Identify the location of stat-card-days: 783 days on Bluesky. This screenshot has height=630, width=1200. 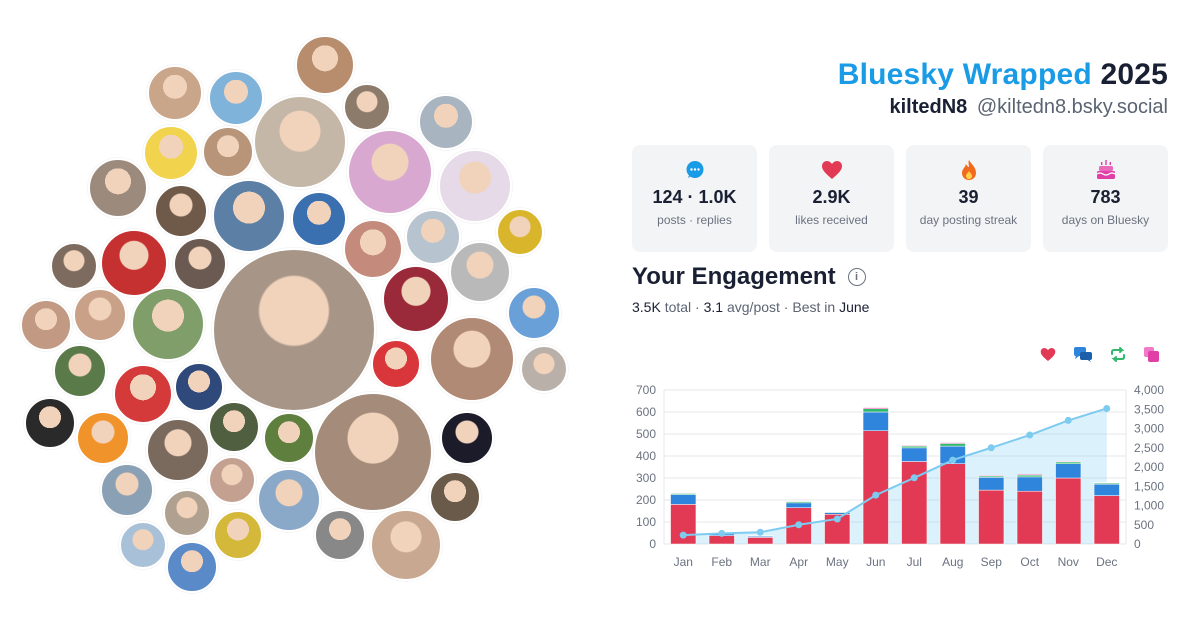
(1105, 198).